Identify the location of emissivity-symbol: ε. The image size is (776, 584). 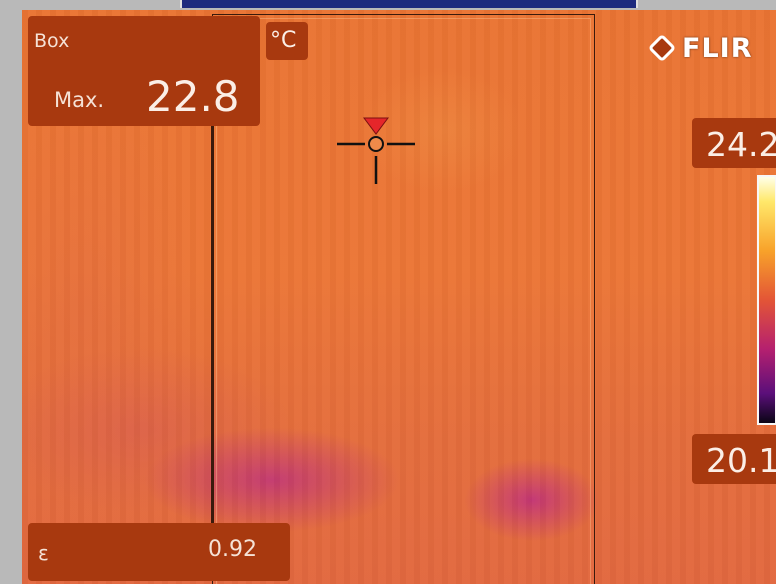
(43, 553).